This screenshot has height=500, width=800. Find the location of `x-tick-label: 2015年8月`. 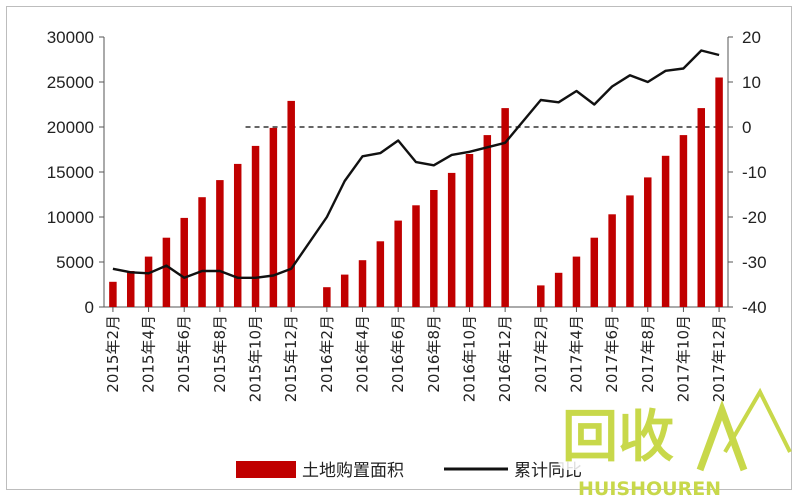

x-tick-label: 2015年8月 is located at coordinates (220, 354).